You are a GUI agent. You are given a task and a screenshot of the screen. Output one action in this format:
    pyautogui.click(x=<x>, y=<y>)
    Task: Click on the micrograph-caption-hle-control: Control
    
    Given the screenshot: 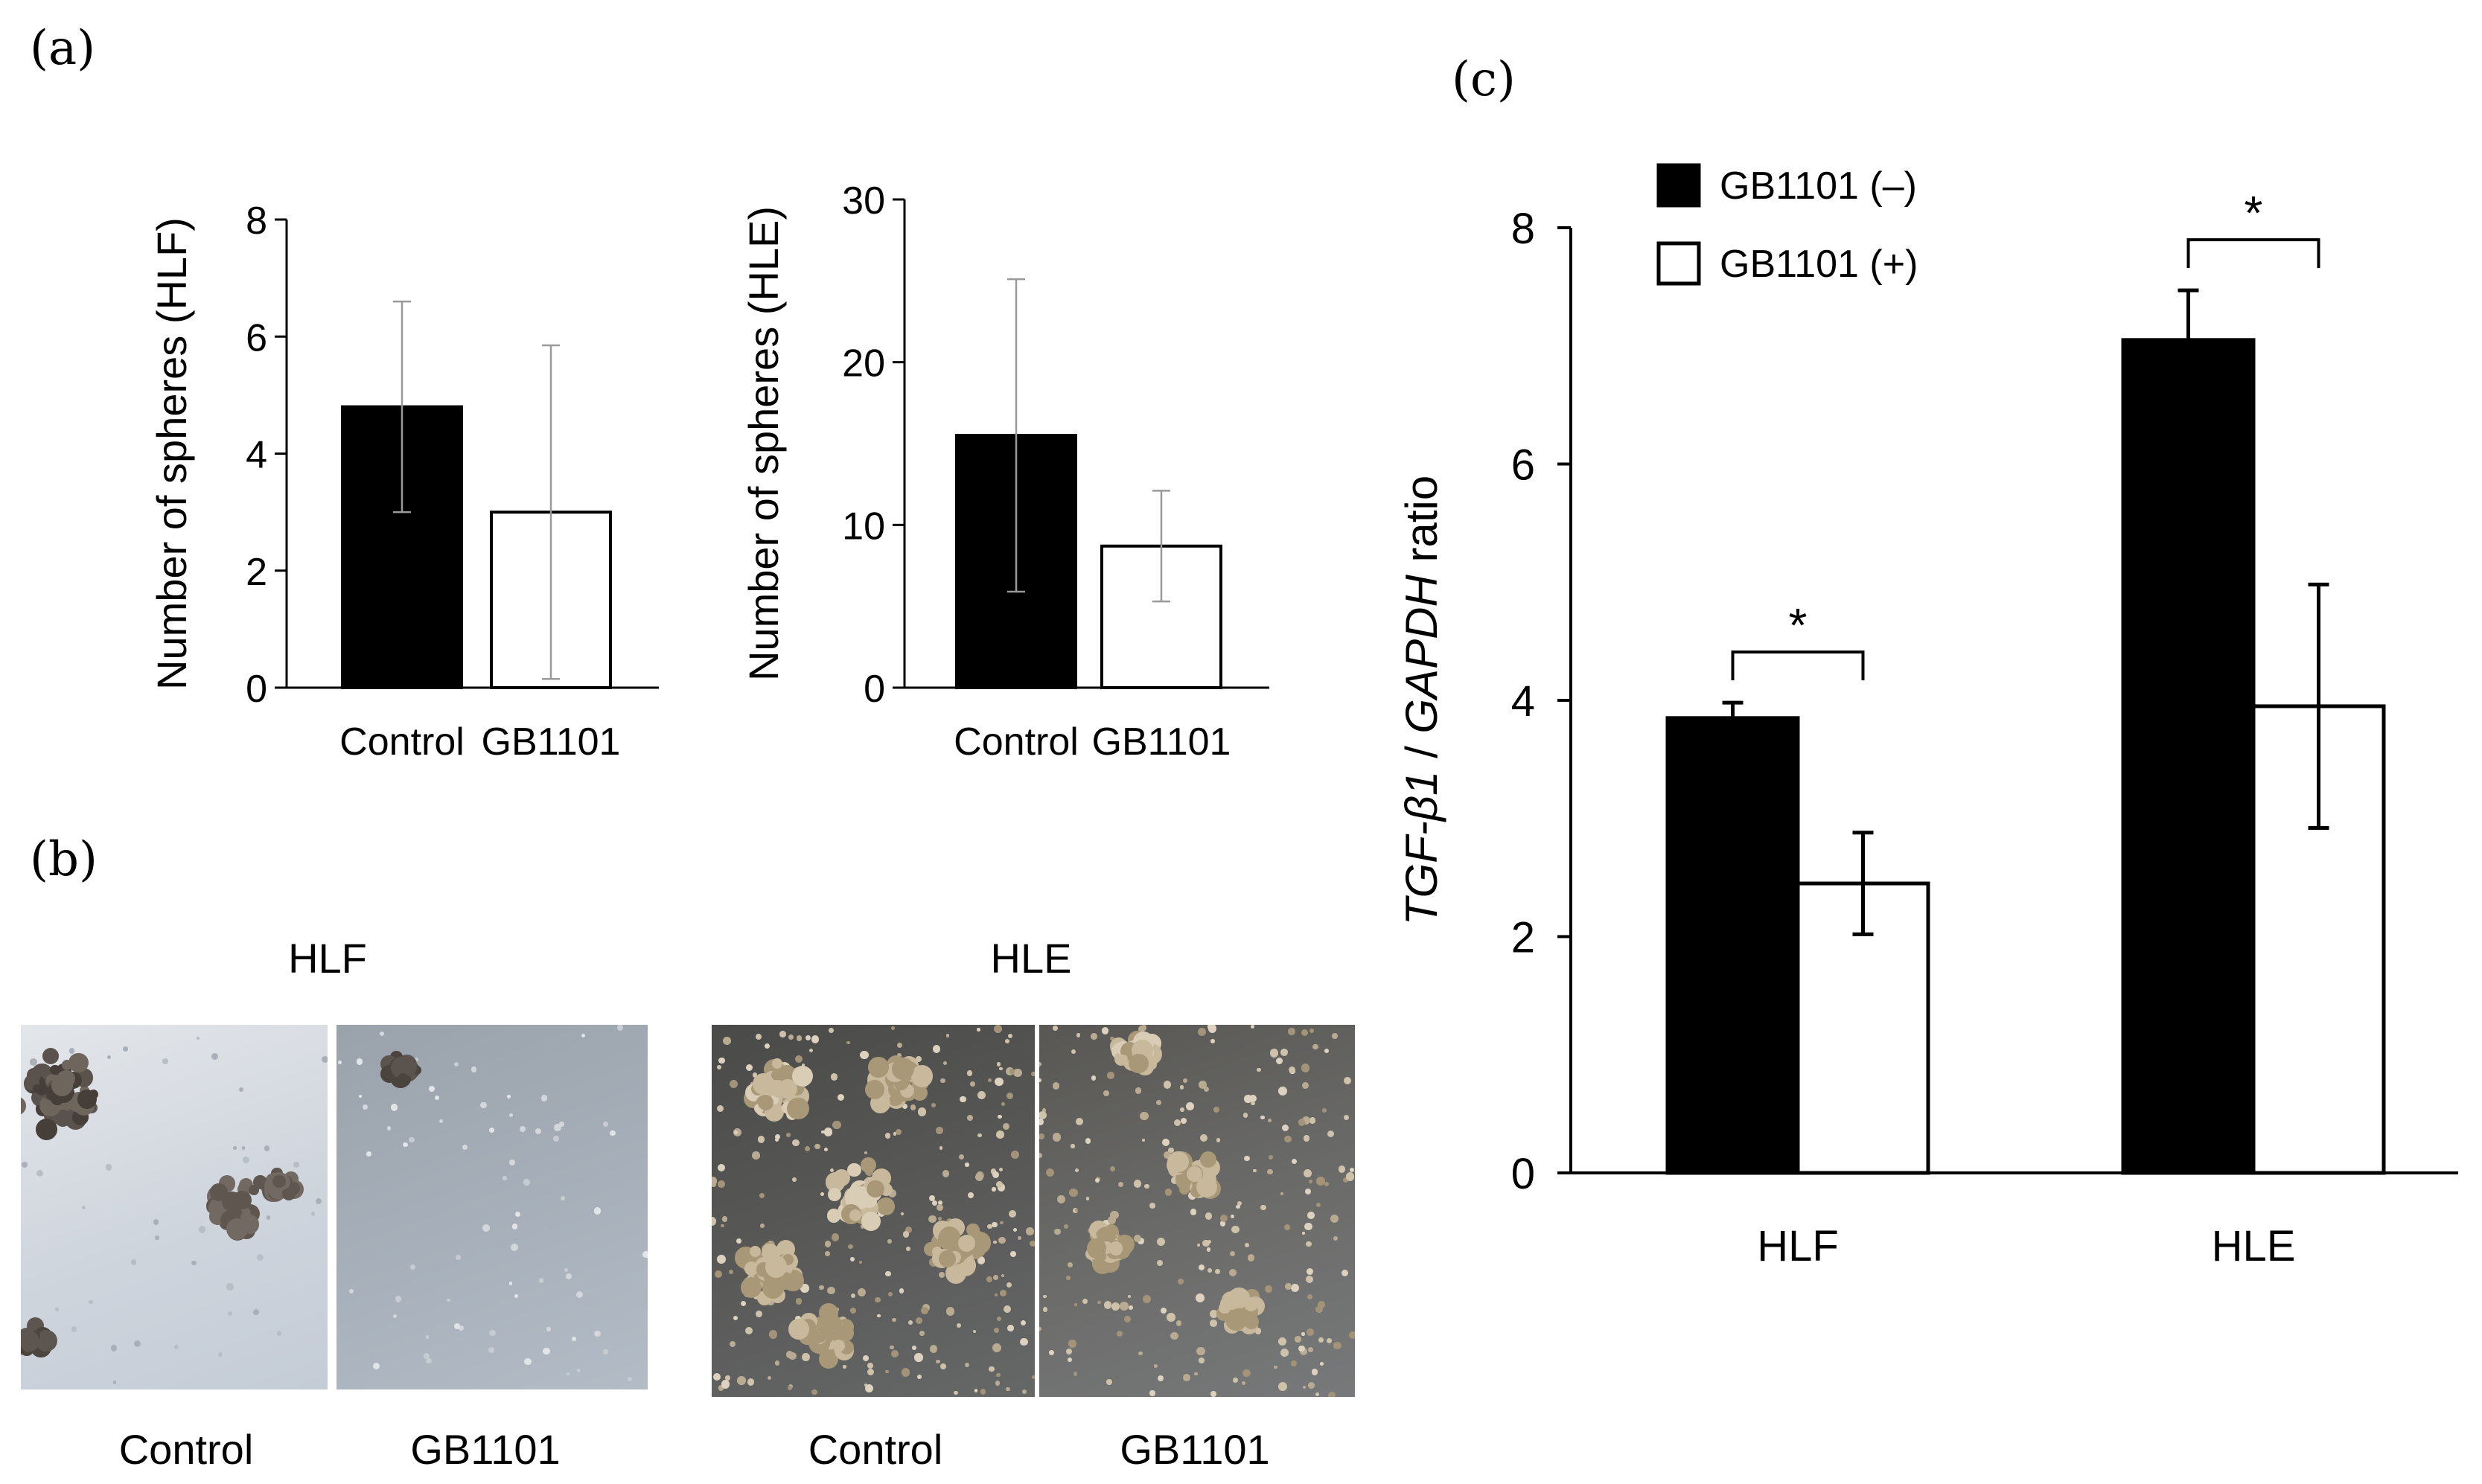 What is the action you would take?
    pyautogui.click(x=875, y=1449)
    